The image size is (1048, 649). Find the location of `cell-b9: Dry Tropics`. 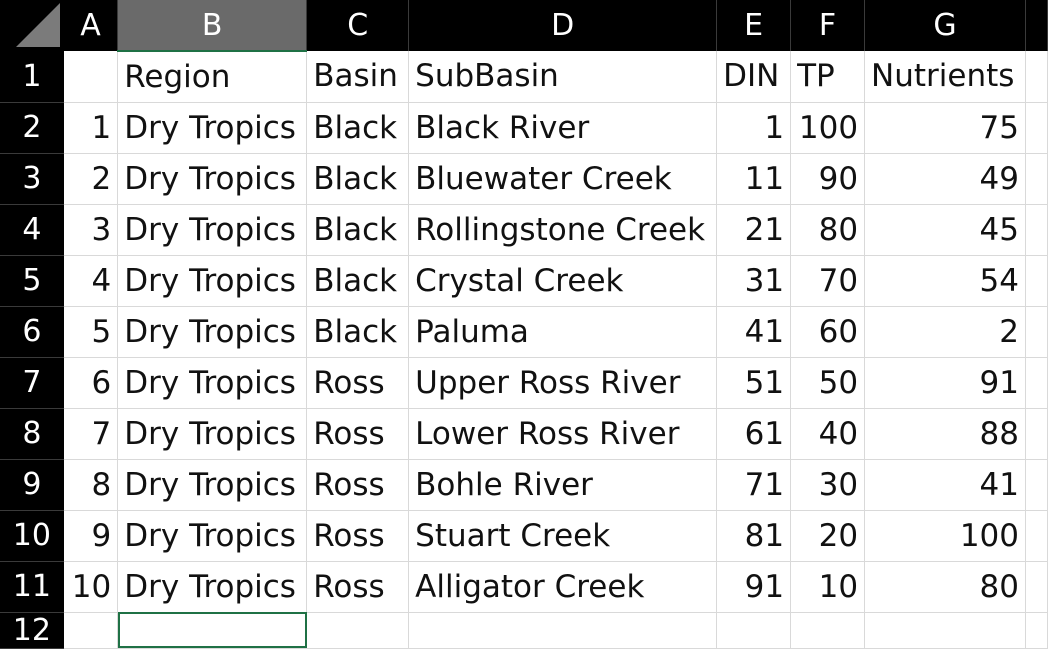

cell-b9: Dry Tropics is located at coordinates (212, 485).